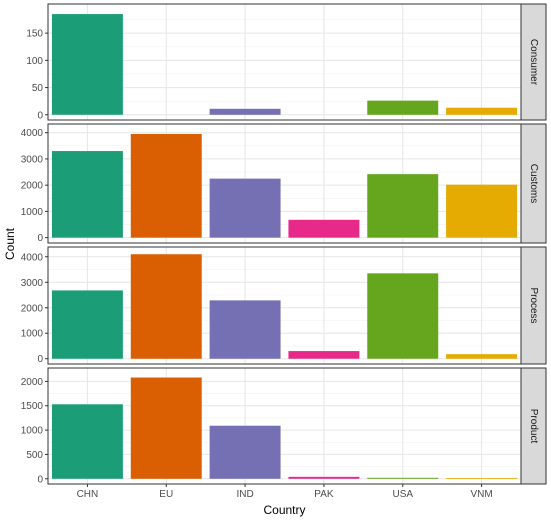 Image resolution: width=551 pixels, height=527 pixels. Describe the element at coordinates (482, 356) in the screenshot. I see `bar-process-vnm` at that location.